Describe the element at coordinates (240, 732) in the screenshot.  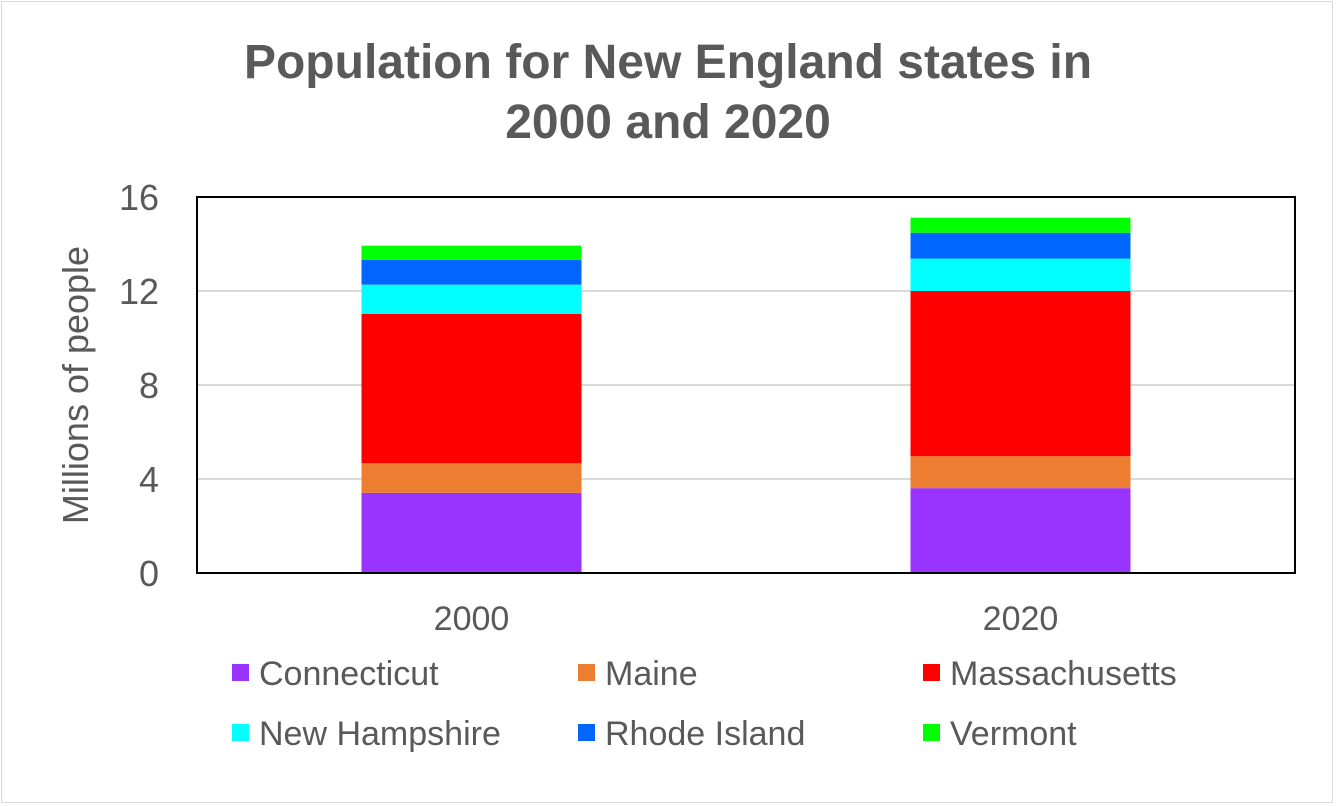
I see `legend-swatch-new-hampshire` at that location.